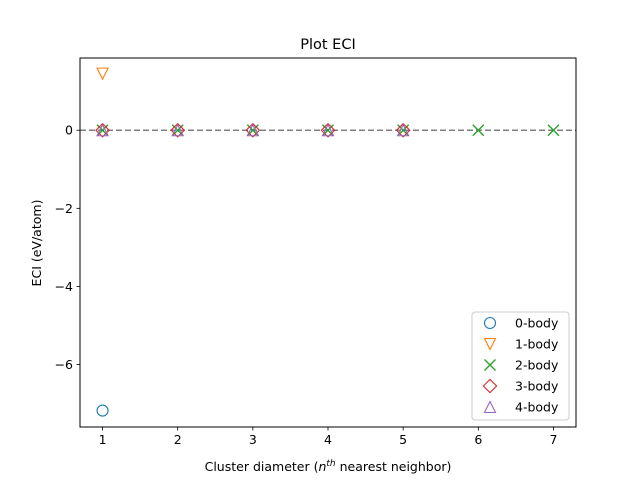 Image resolution: width=640 pixels, height=480 pixels. What do you see at coordinates (490, 407) in the screenshot?
I see `legend-marker-4-body` at bounding box center [490, 407].